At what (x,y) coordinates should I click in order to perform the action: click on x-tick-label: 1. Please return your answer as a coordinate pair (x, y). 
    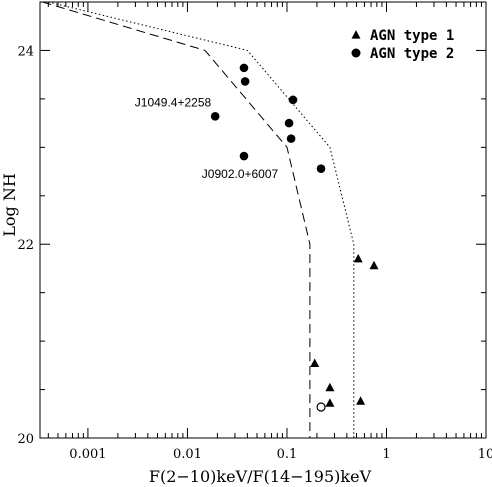
    Looking at the image, I should click on (386, 454).